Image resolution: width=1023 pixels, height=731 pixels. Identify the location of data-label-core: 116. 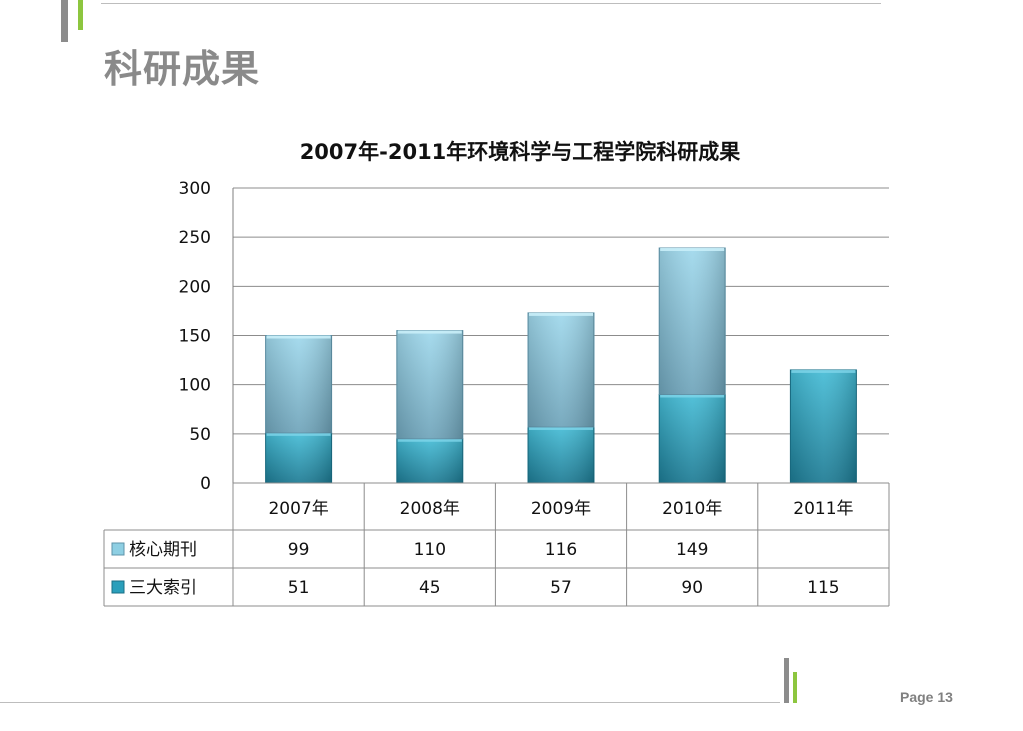
(561, 550).